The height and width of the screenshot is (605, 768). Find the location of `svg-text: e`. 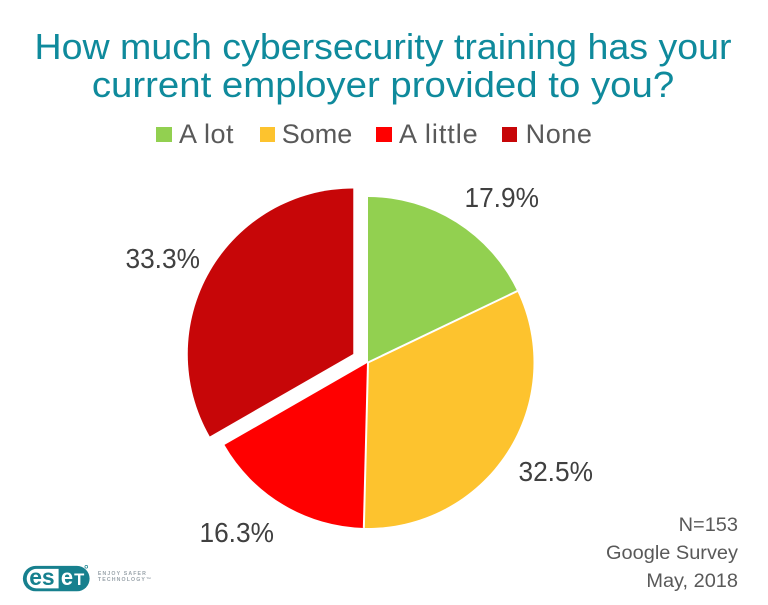

svg-text: e is located at coordinates (67, 577).